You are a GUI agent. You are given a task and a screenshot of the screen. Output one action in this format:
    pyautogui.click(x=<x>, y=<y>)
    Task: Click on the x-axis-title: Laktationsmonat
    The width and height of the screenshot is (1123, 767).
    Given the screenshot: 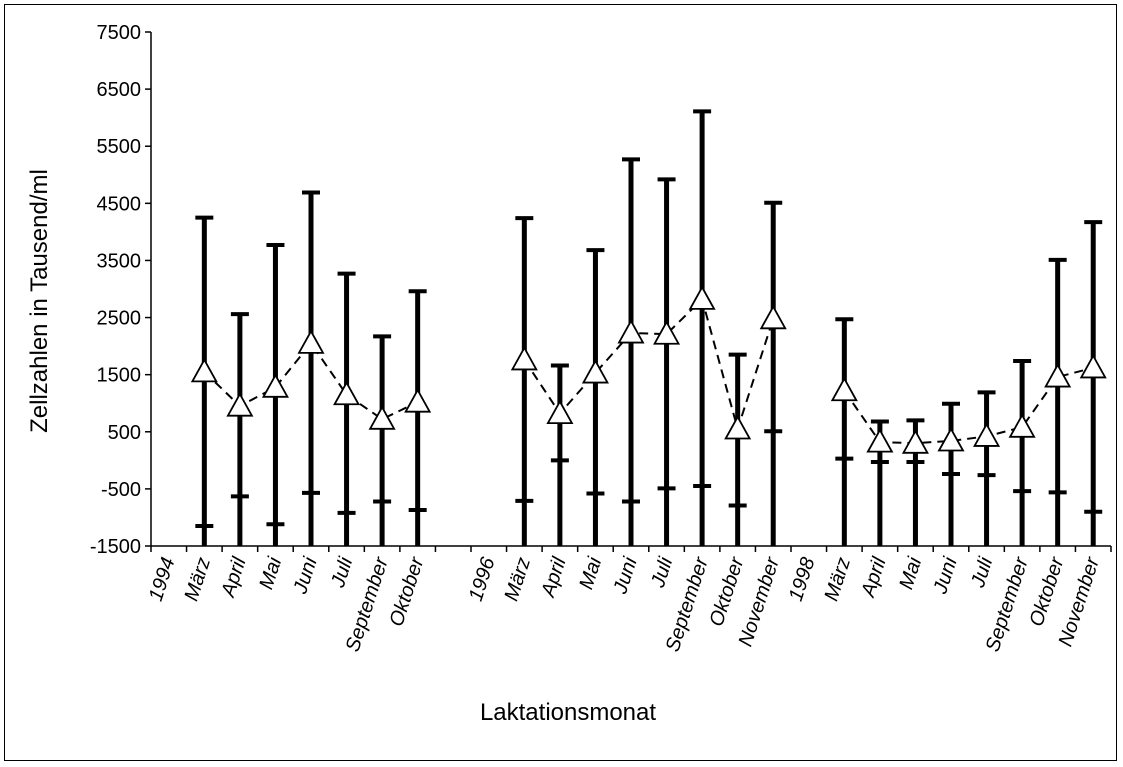 What is the action you would take?
    pyautogui.click(x=568, y=712)
    